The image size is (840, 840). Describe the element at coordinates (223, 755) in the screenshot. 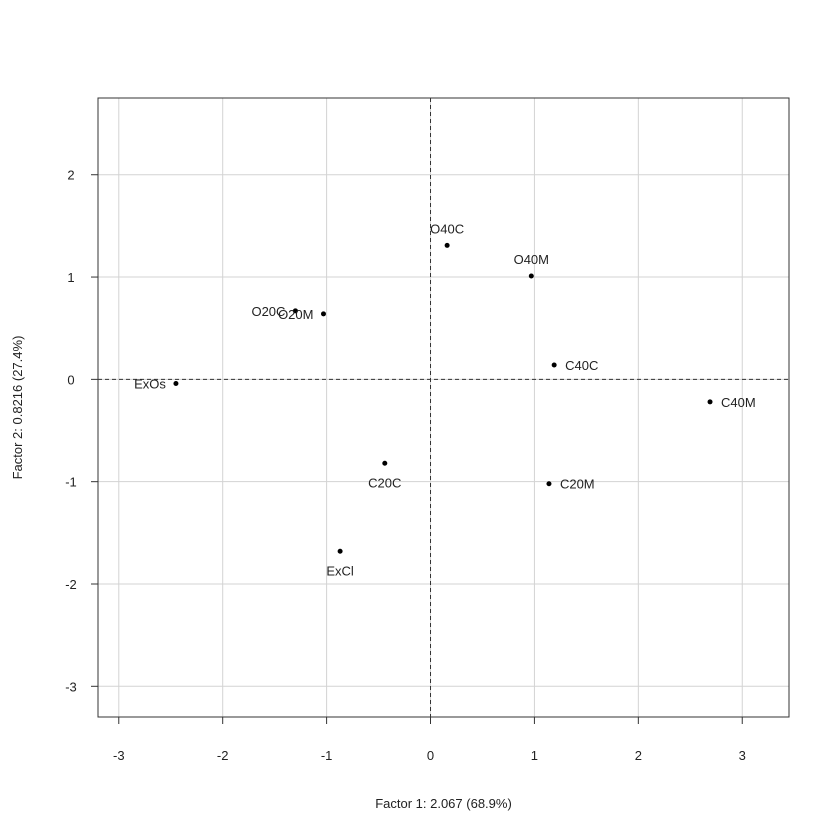

I see `x-tick-label: -2` at that location.